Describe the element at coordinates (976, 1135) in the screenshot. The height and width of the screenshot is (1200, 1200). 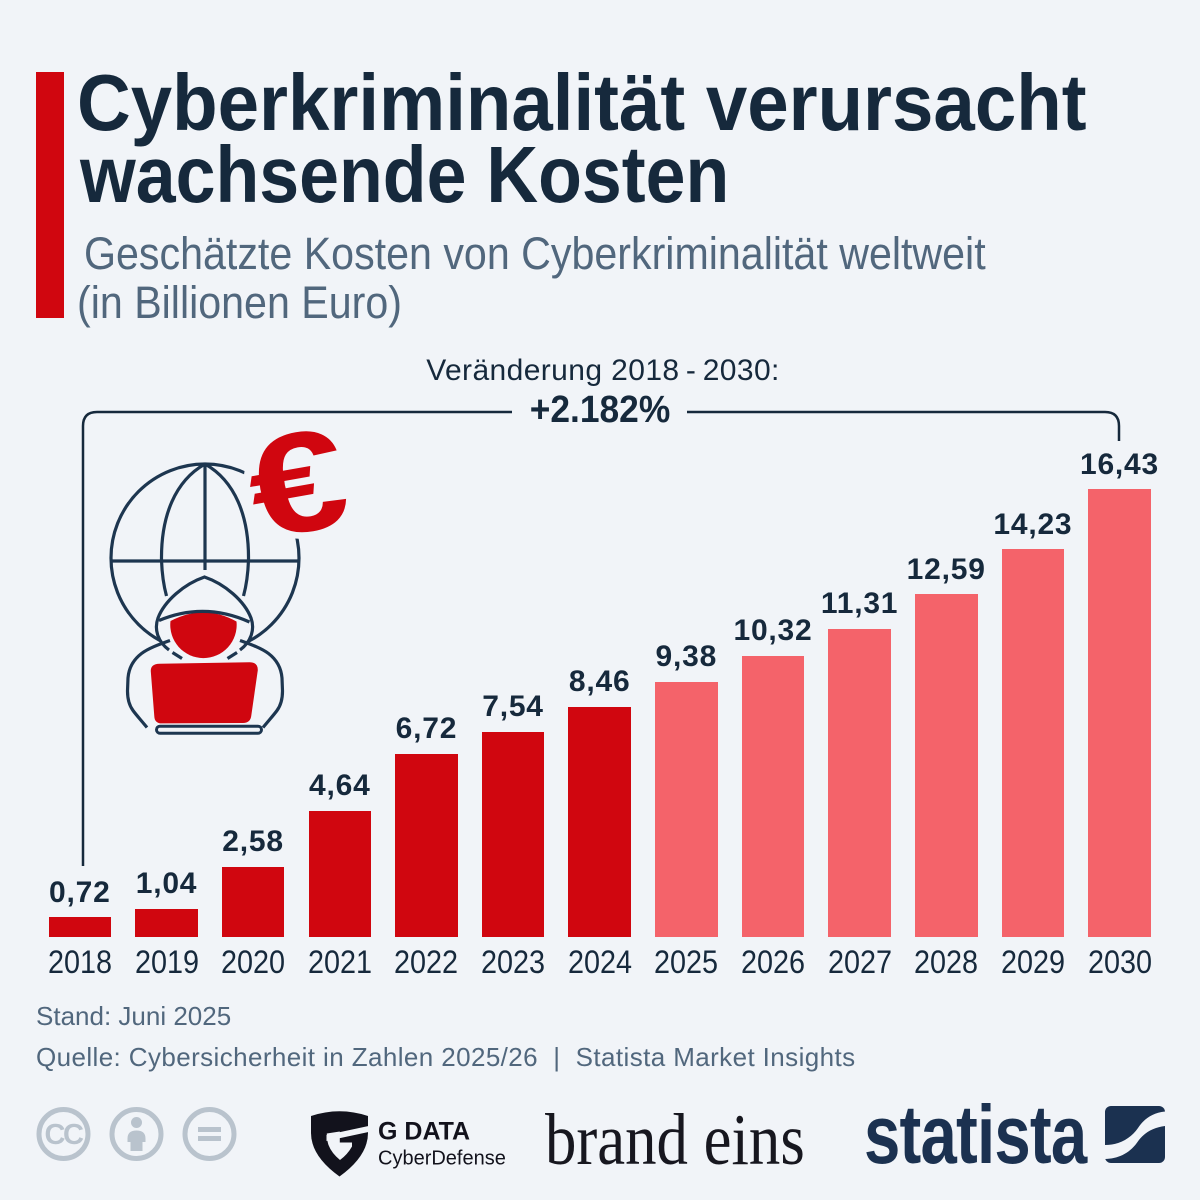
I see `svg-text: statista` at that location.